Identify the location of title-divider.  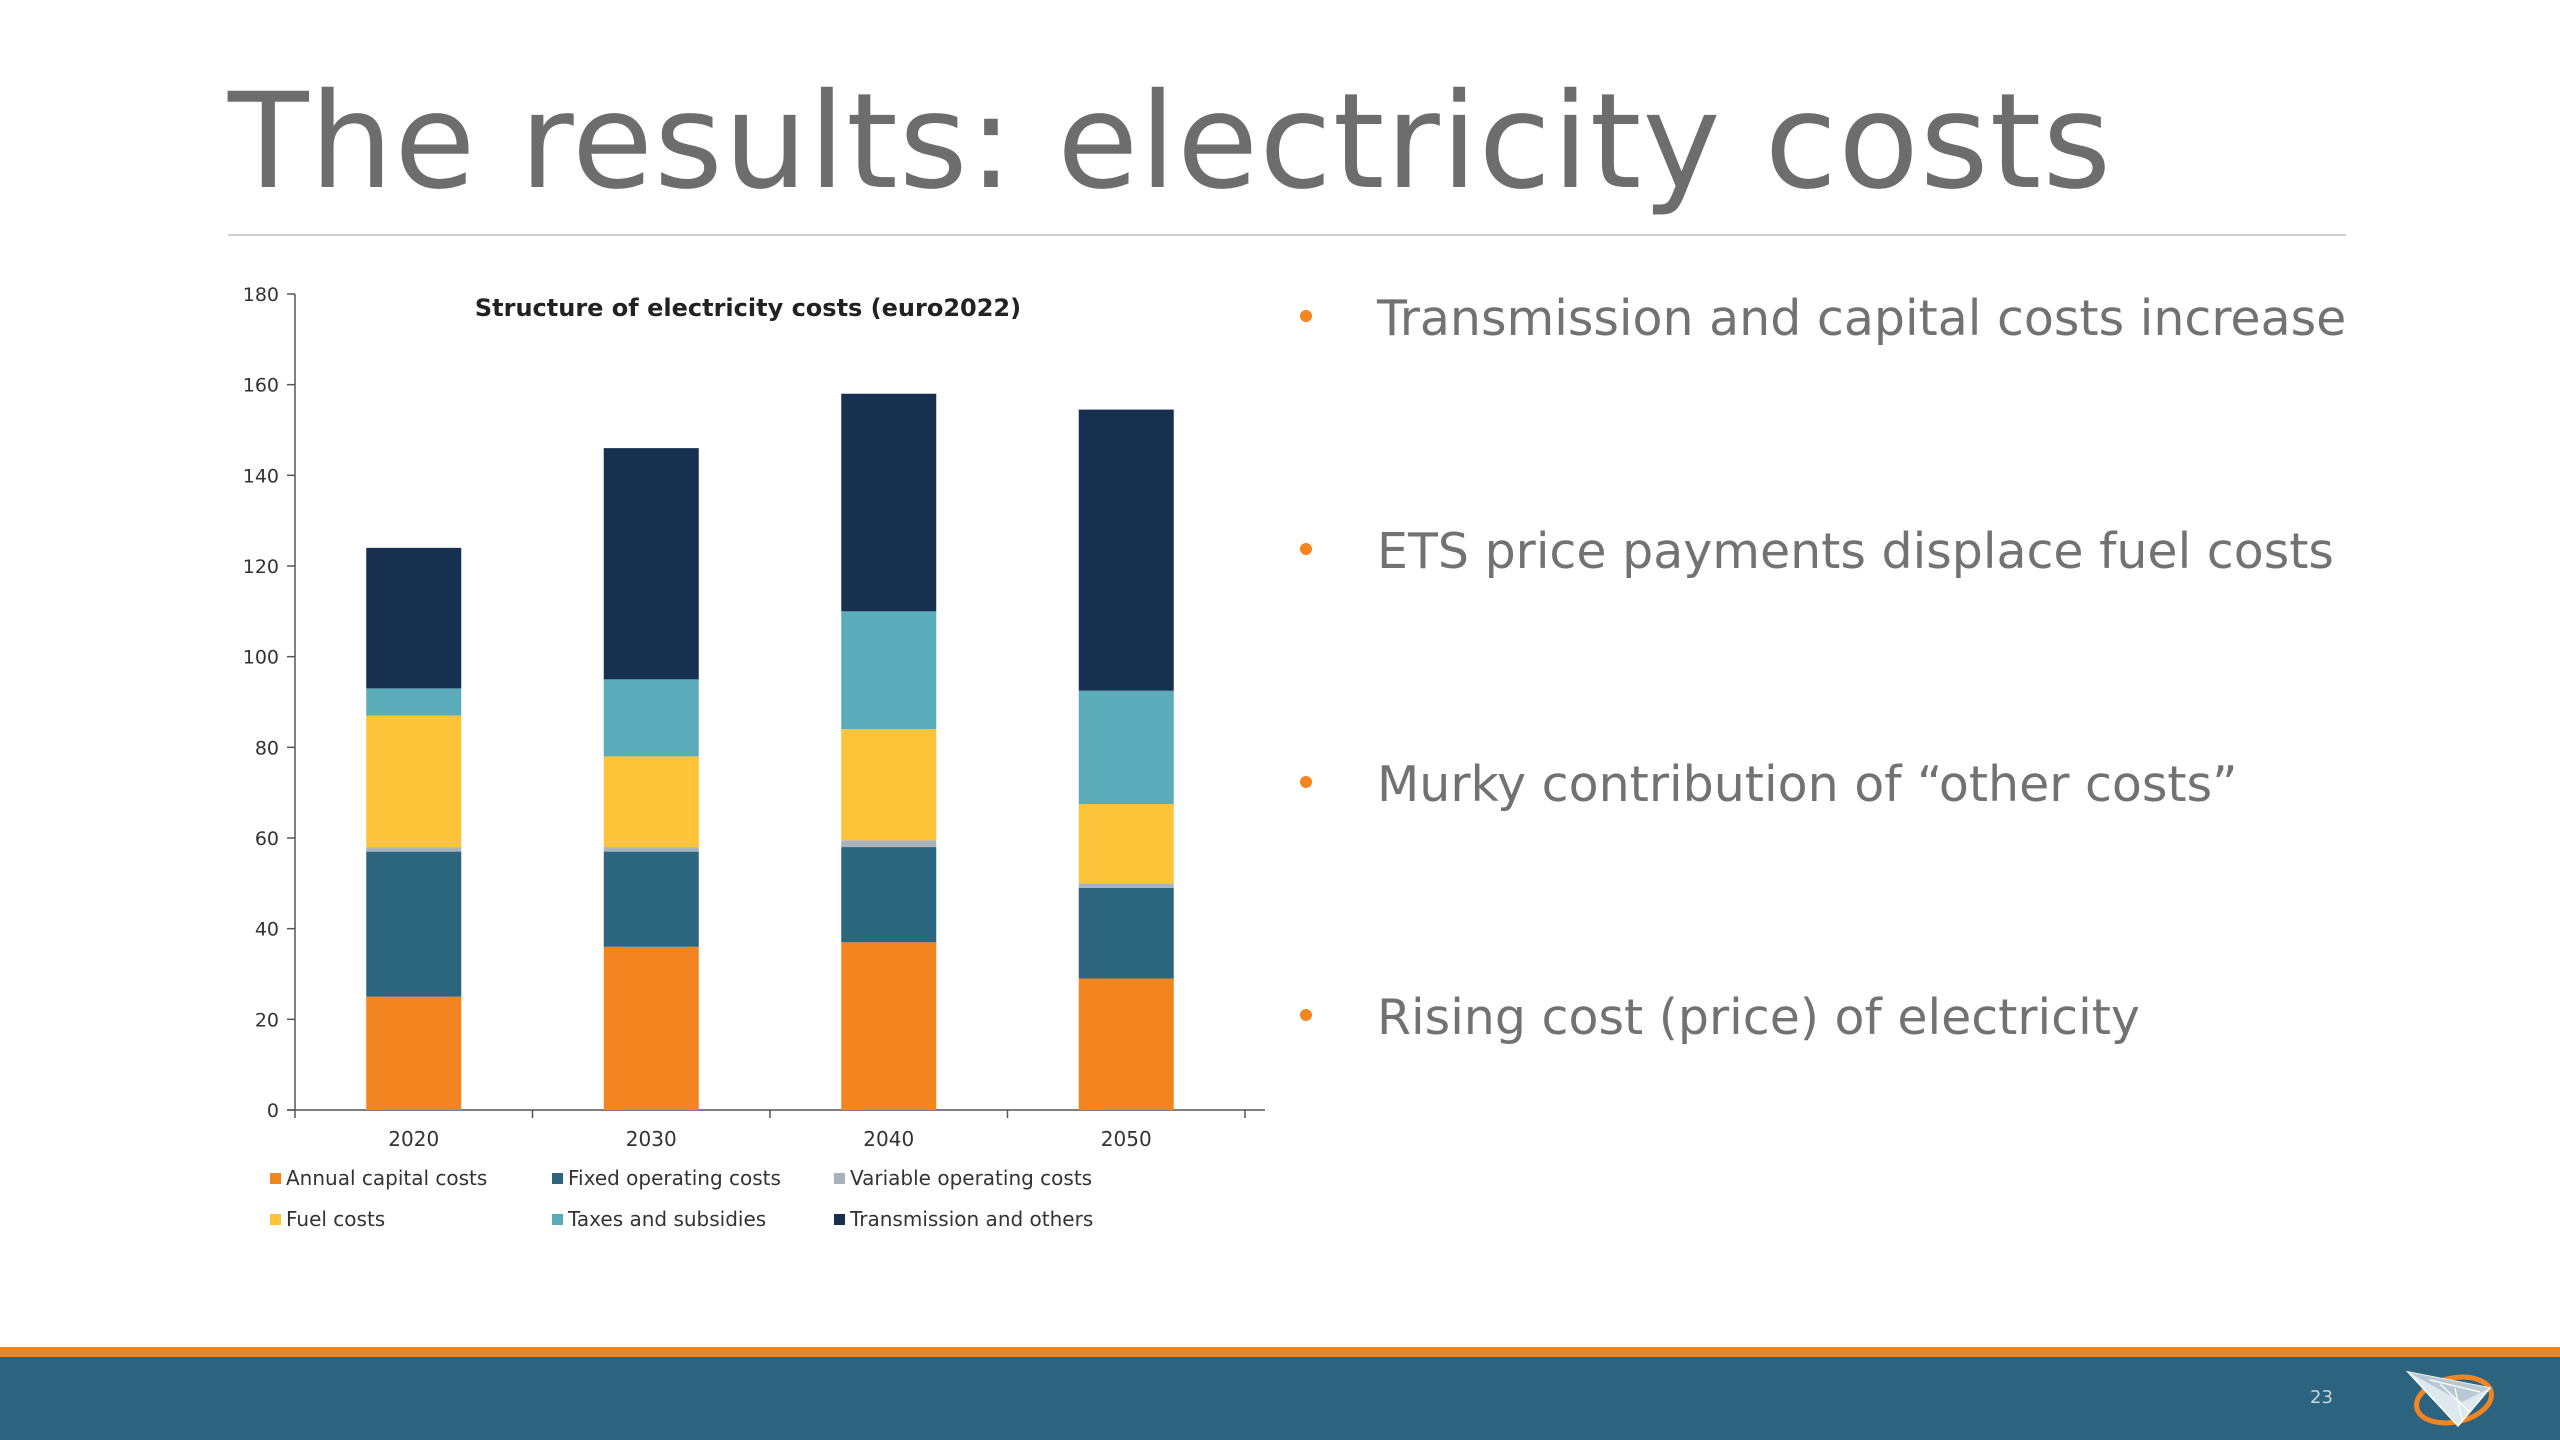
(1287, 235).